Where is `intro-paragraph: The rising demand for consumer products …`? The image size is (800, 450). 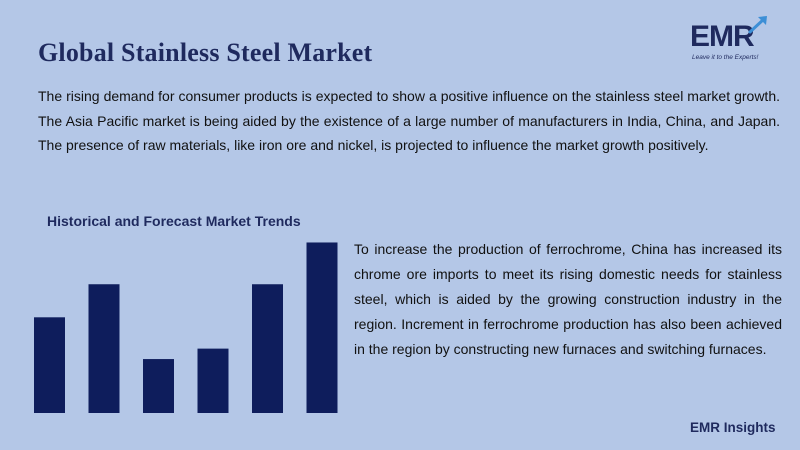 intro-paragraph: The rising demand for consumer products … is located at coordinates (409, 120).